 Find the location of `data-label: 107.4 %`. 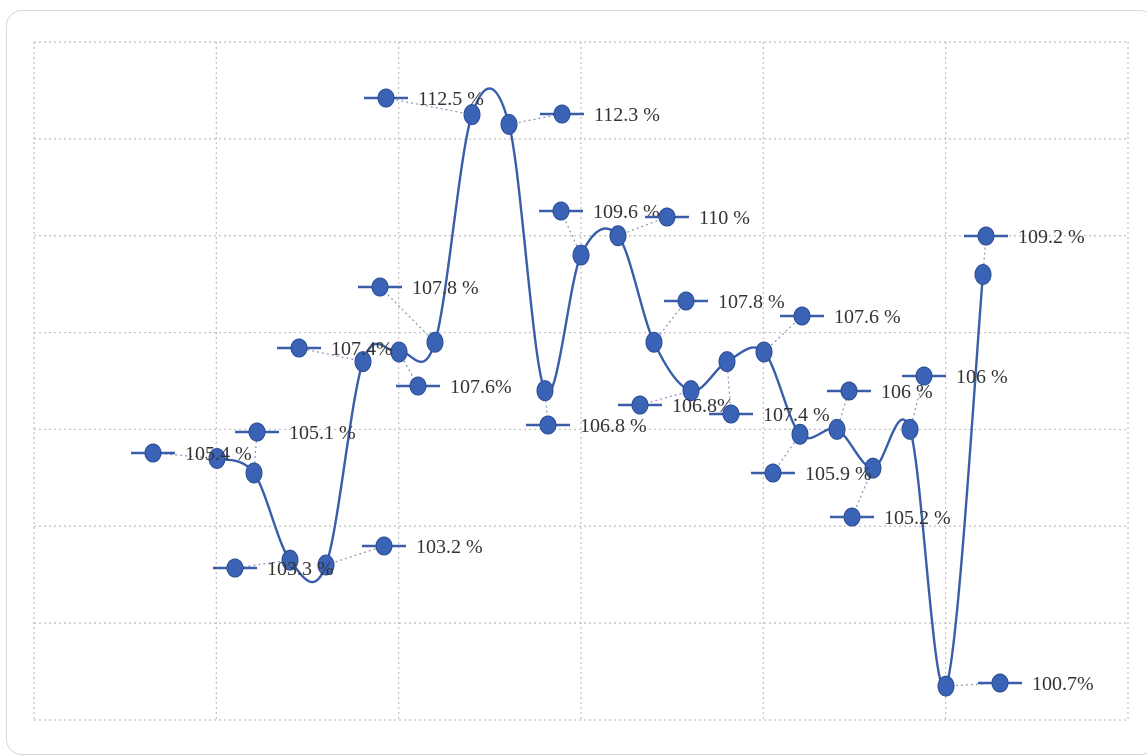

data-label: 107.4 % is located at coordinates (796, 415).